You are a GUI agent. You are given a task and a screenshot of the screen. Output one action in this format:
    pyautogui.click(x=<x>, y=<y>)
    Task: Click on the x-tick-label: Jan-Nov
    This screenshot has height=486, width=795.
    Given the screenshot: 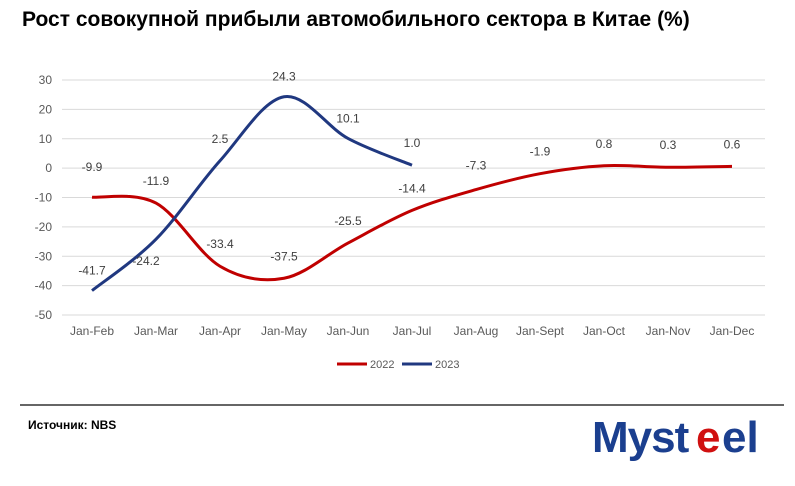 What is the action you would take?
    pyautogui.click(x=668, y=331)
    